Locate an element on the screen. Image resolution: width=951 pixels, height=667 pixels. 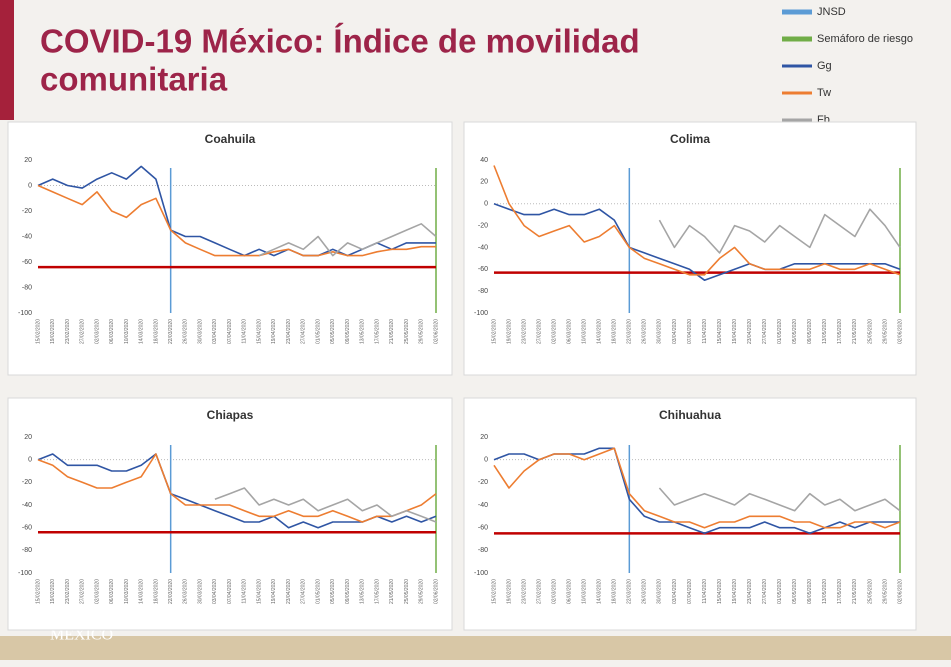
x-tick-label: 19/04/2020 is located at coordinates (274, 591).